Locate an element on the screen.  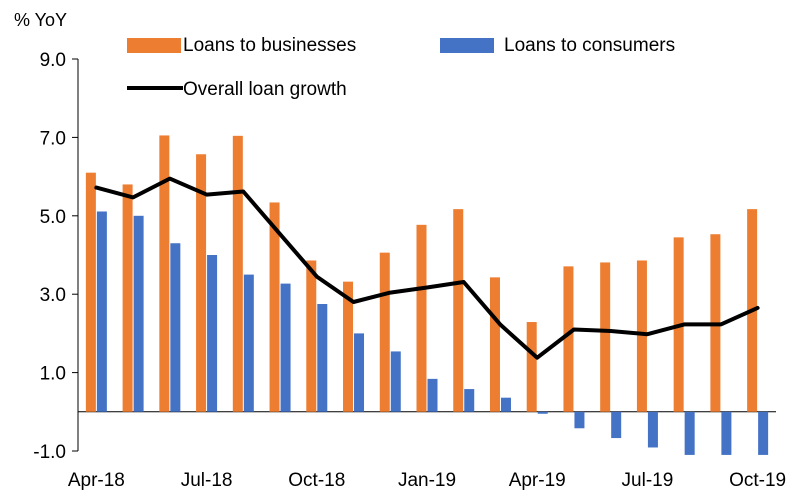
y-tick-label: 9.0 is located at coordinates (53, 60).